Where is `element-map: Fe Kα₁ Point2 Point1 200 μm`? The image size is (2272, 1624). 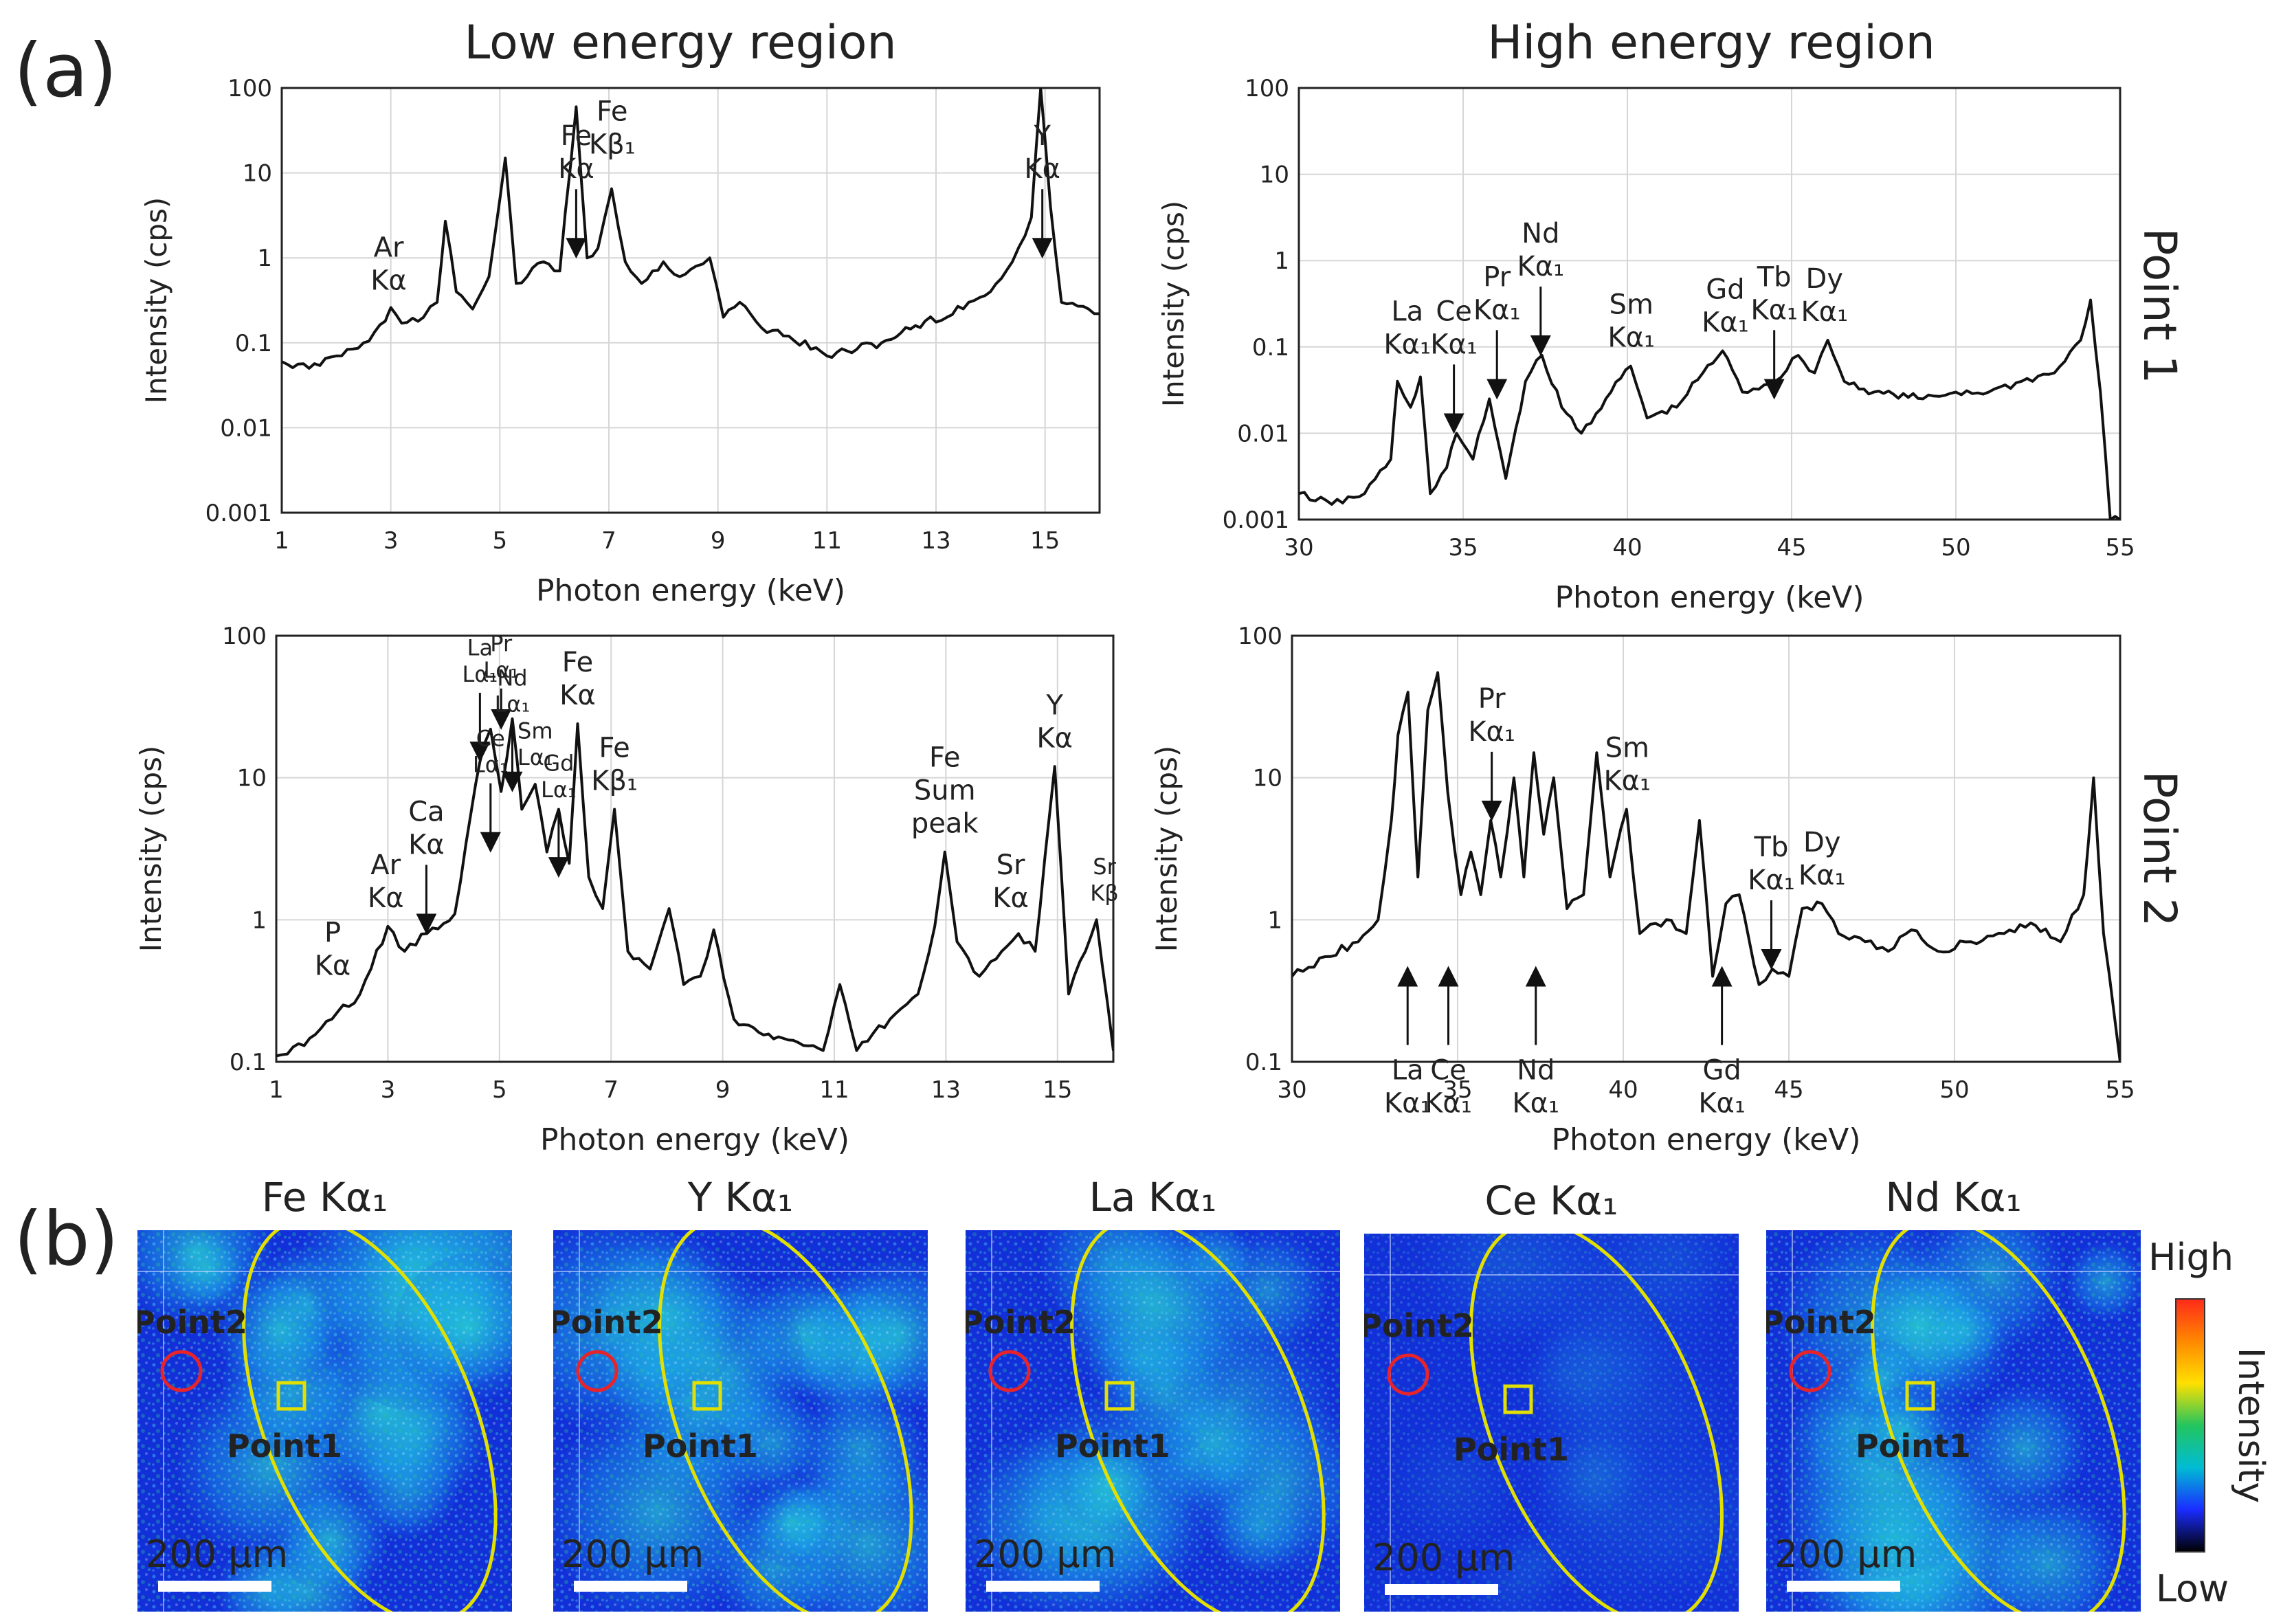 element-map: Fe Kα₁ Point2 Point1 200 μm is located at coordinates (322, 1393).